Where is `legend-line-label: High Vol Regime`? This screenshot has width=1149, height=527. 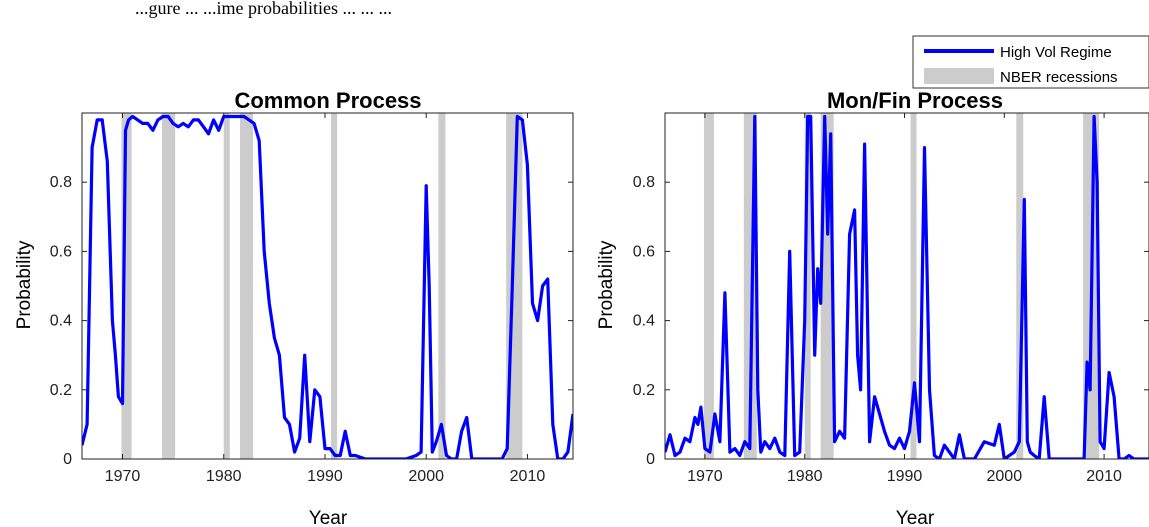
legend-line-label: High Vol Regime is located at coordinates (1056, 52).